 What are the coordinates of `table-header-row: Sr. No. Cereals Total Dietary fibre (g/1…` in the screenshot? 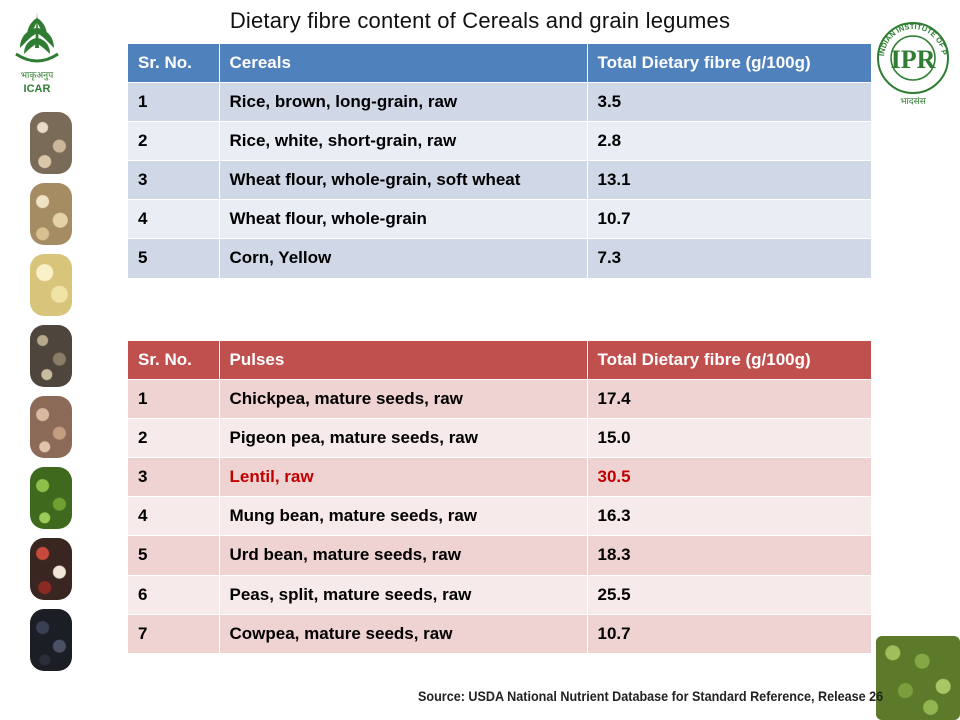 It's located at (499, 64).